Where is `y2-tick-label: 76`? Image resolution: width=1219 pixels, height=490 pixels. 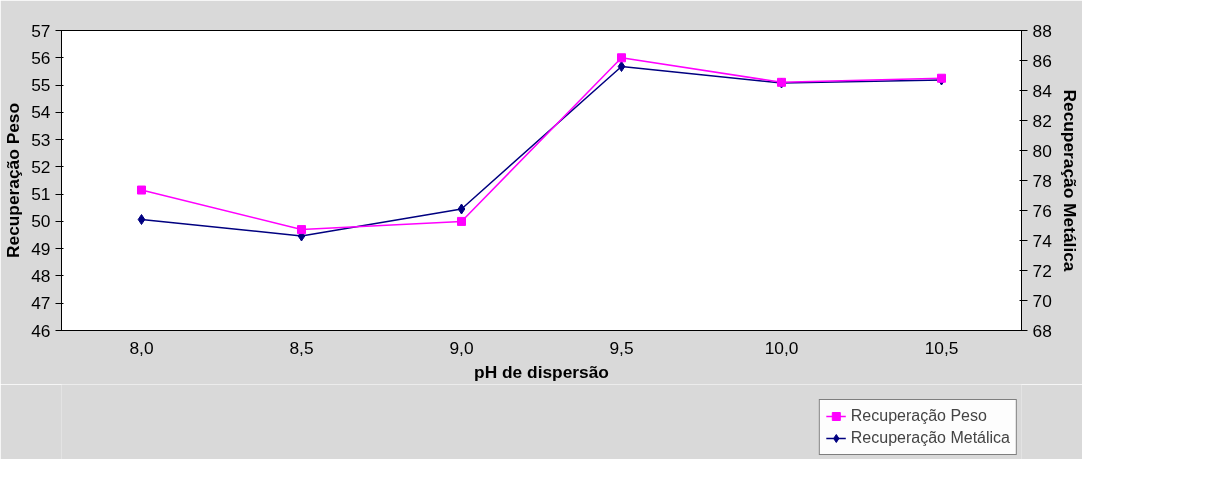 y2-tick-label: 76 is located at coordinates (1042, 210).